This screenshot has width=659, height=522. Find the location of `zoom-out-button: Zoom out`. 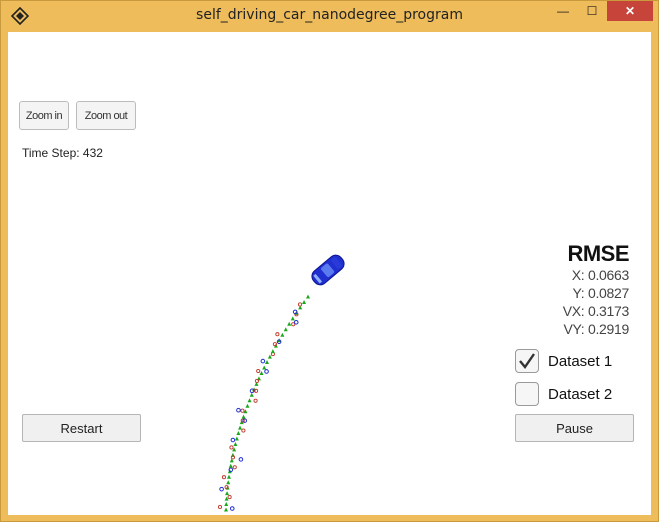

zoom-out-button: Zoom out is located at coordinates (106, 115).